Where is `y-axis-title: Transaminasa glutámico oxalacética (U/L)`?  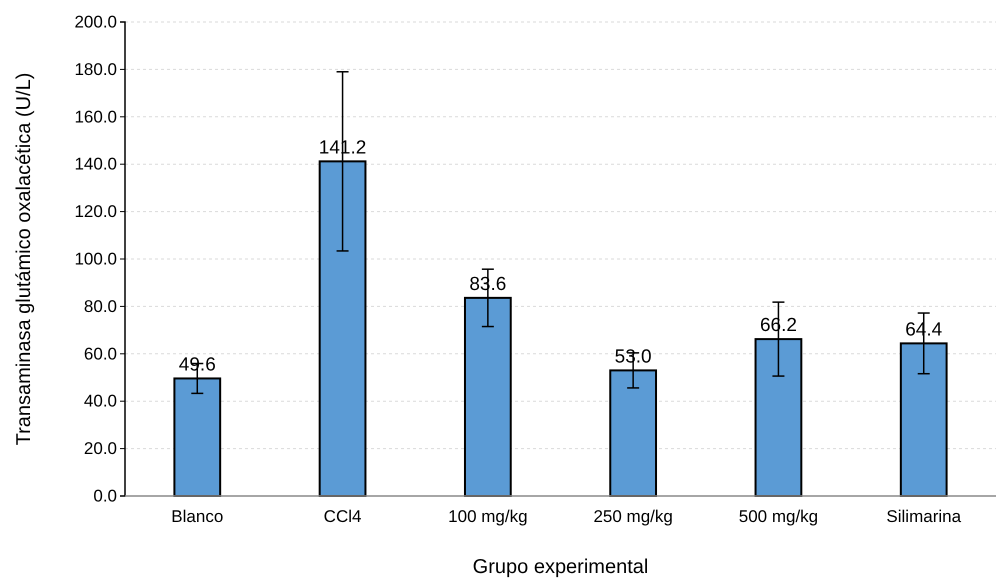
y-axis-title: Transaminasa glutámico oxalacética (U/L) is located at coordinates (24, 259).